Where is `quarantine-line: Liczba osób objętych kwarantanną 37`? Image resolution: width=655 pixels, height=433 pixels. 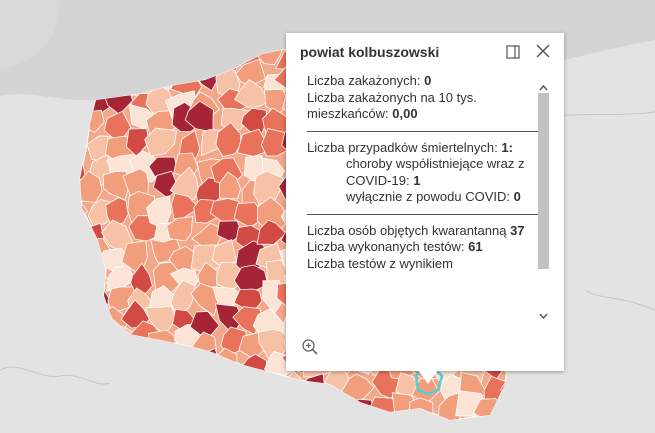
quarantine-line: Liczba osób objętych kwarantanną 37 is located at coordinates (419, 231).